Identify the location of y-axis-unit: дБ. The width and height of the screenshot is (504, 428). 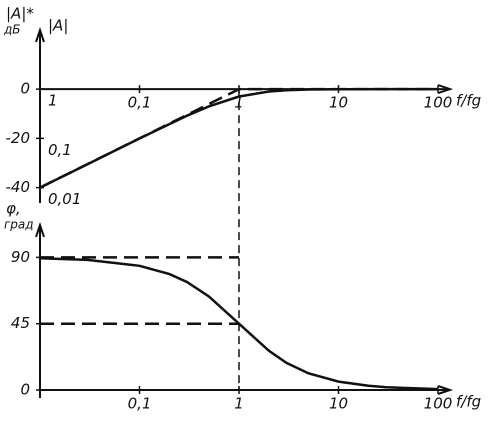
(12, 30).